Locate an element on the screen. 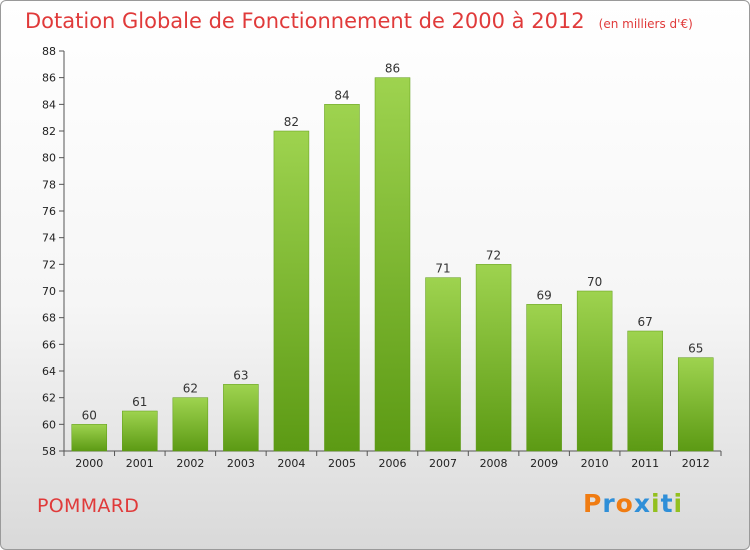 The height and width of the screenshot is (550, 750). y-tick-label: 60 is located at coordinates (49, 424).